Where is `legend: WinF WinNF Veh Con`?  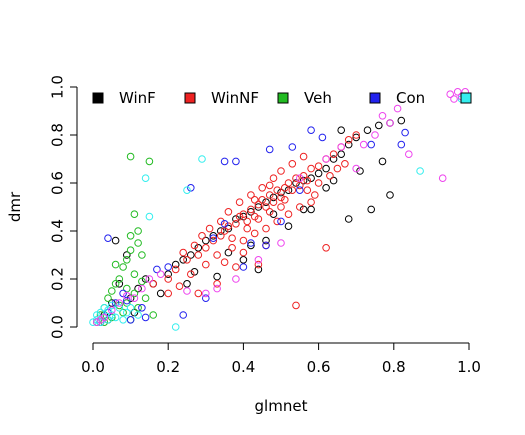 legend: WinF WinNF Veh Con is located at coordinates (282, 98).